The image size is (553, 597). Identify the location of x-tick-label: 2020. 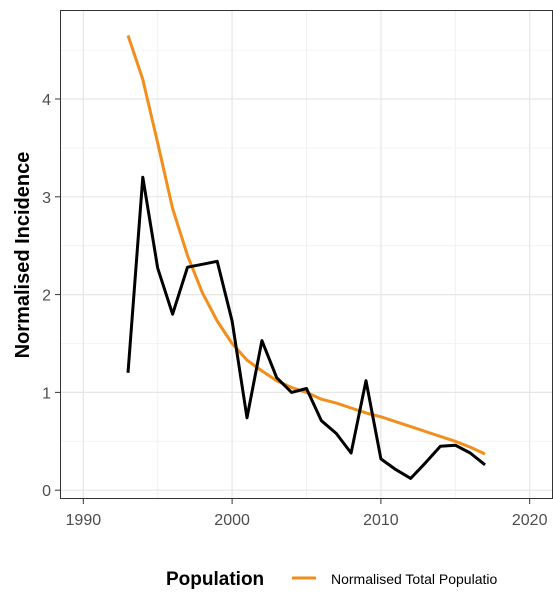
(530, 520).